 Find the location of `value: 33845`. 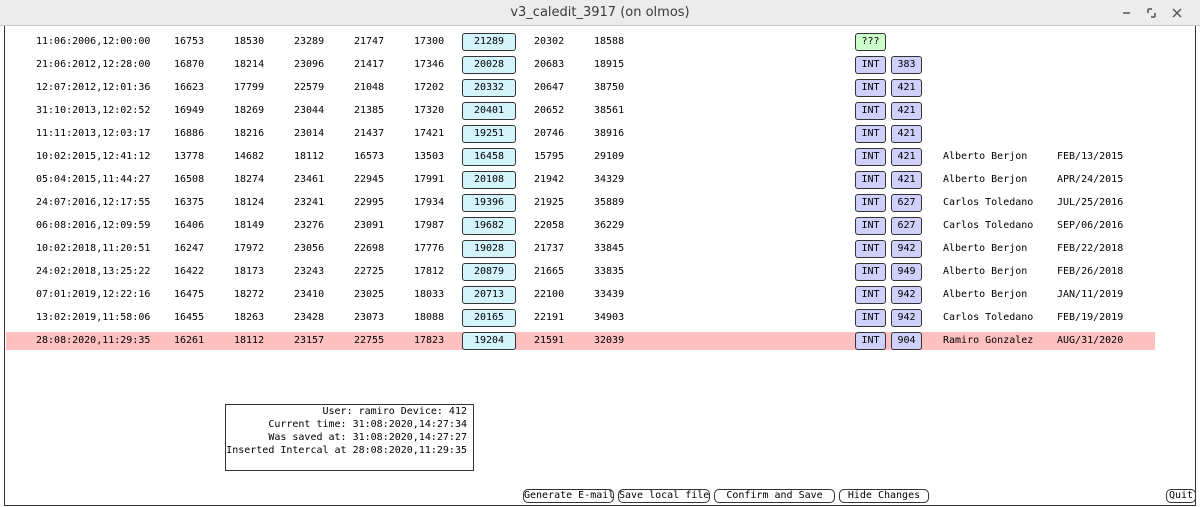

value: 33845 is located at coordinates (609, 248).